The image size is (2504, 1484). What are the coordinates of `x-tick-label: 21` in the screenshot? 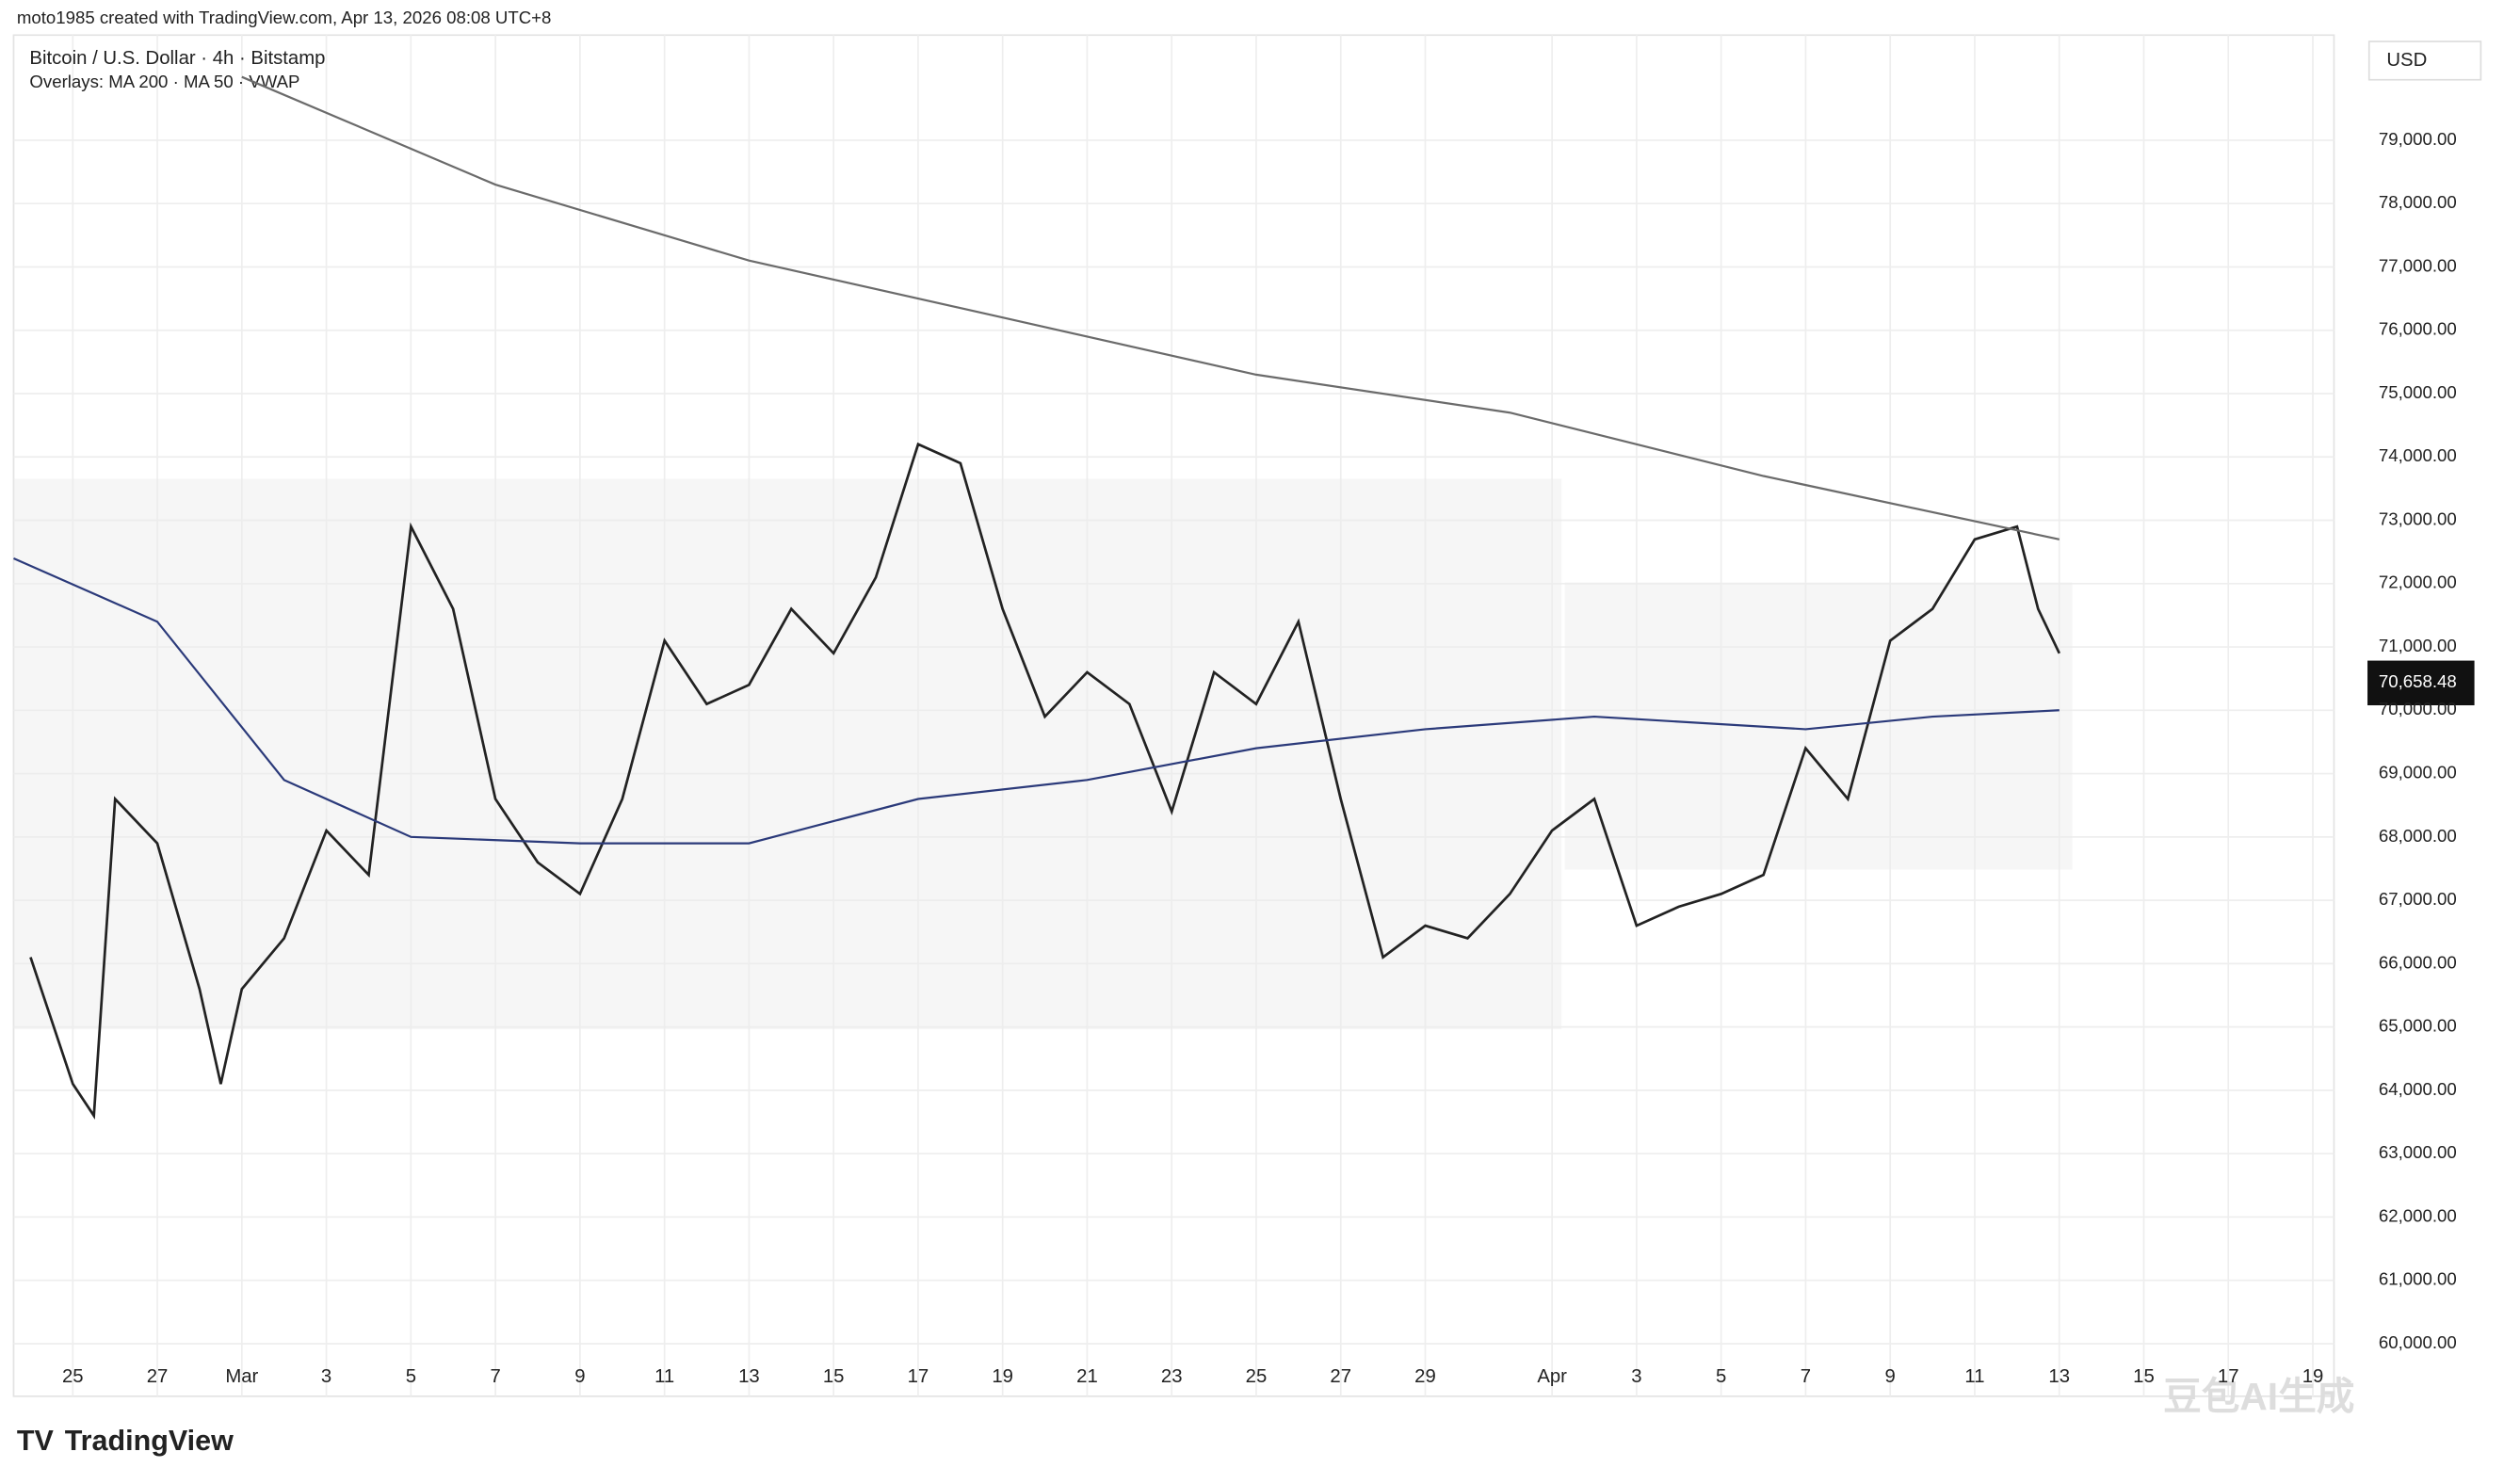 It's located at (1087, 1377).